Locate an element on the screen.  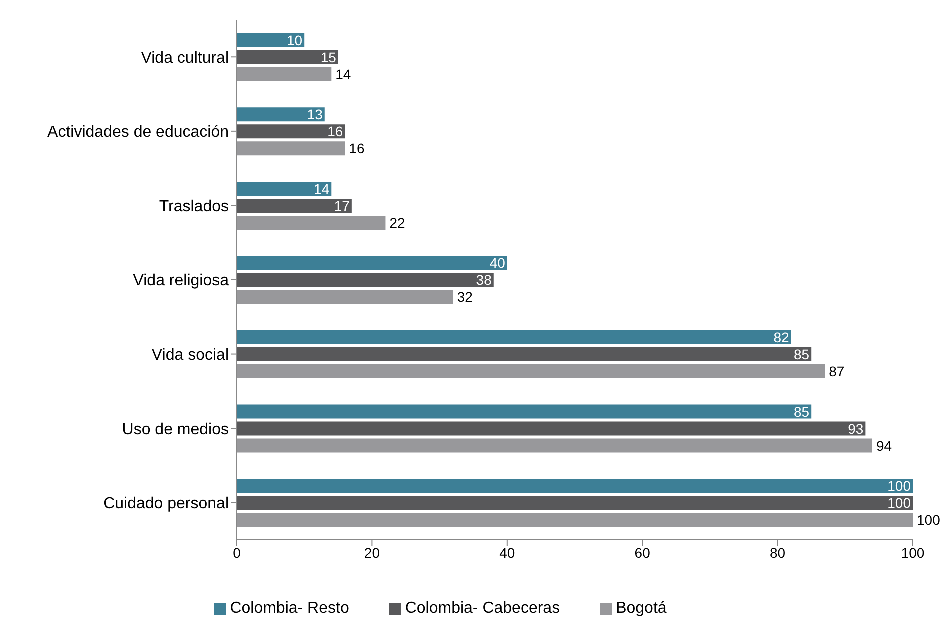
data-label: 17 is located at coordinates (342, 206).